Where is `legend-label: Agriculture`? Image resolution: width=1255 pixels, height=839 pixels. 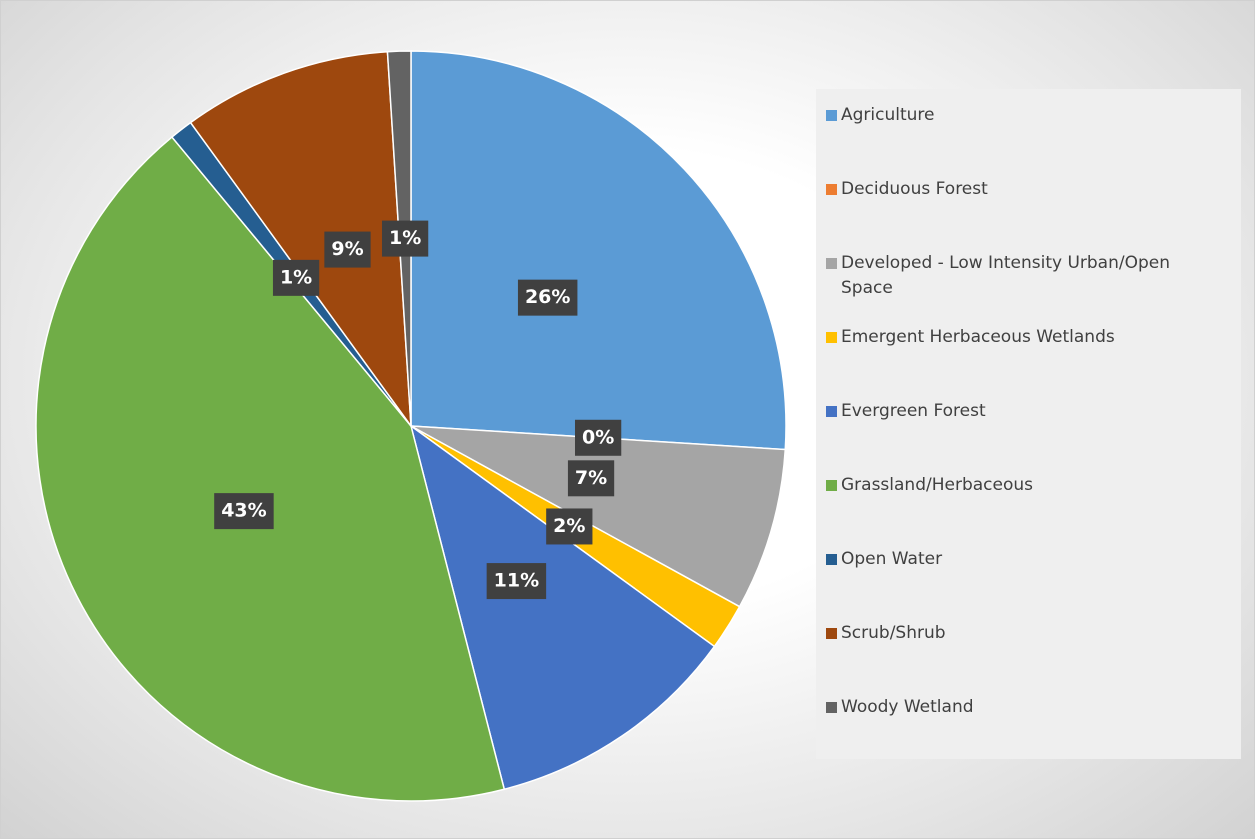 legend-label: Agriculture is located at coordinates (888, 115).